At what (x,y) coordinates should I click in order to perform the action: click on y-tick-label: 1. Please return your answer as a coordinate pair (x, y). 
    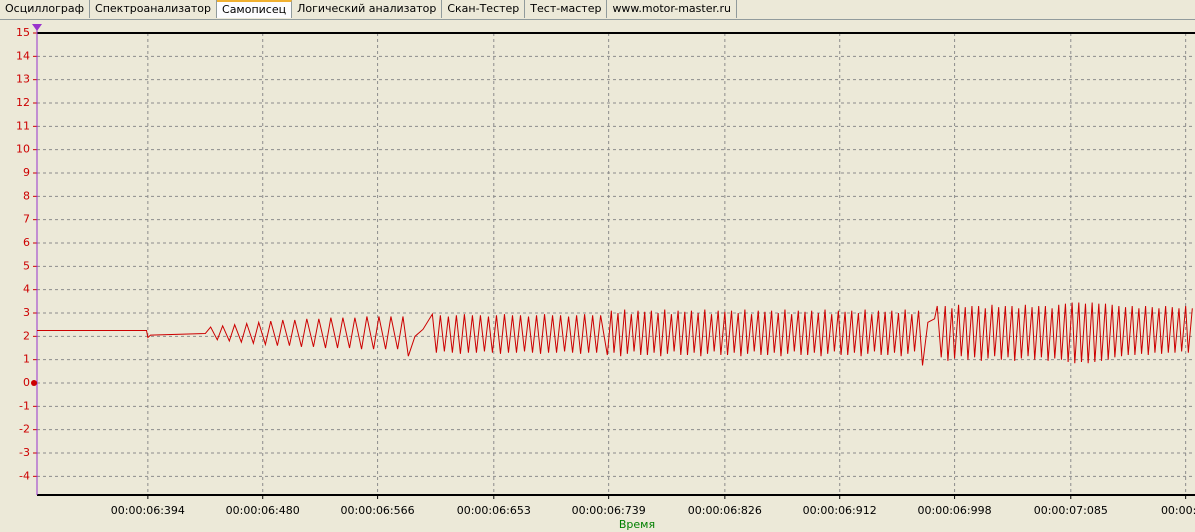
    Looking at the image, I should click on (26, 359).